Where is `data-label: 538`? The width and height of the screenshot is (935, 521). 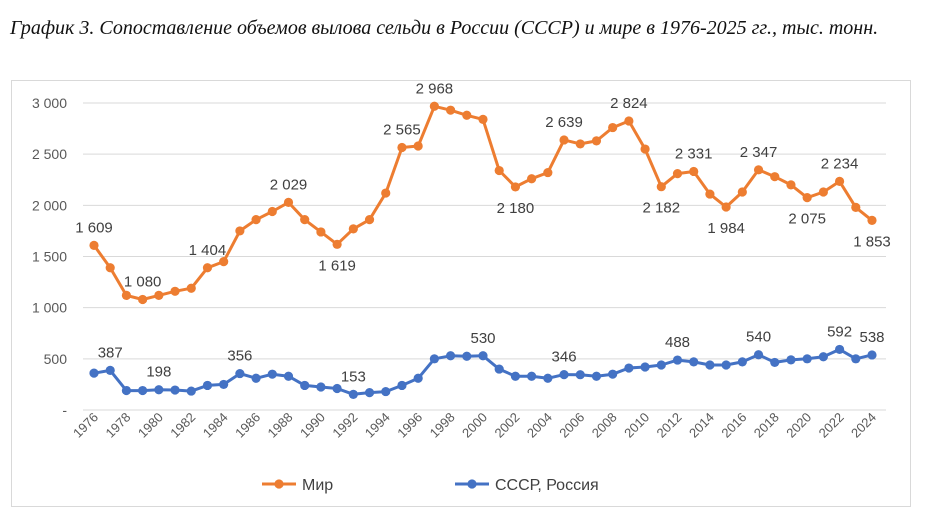
data-label: 538 is located at coordinates (871, 337).